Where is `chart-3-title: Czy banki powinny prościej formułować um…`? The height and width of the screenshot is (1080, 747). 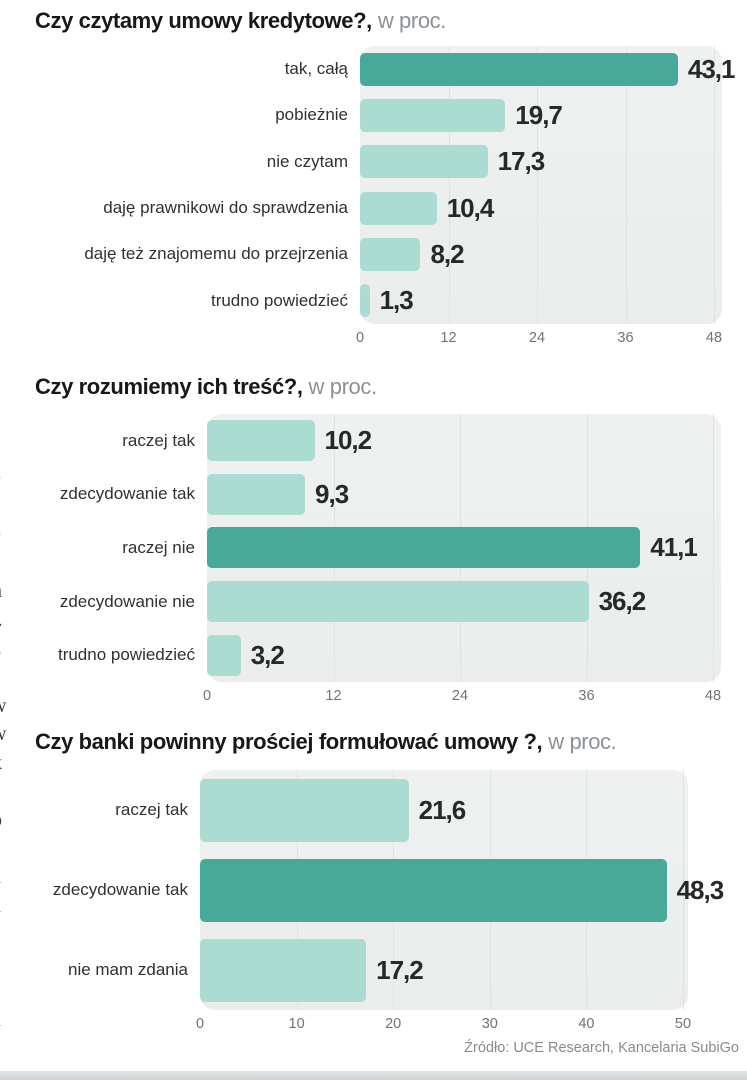
chart-3-title: Czy banki powinny prościej formułować um… is located at coordinates (326, 742).